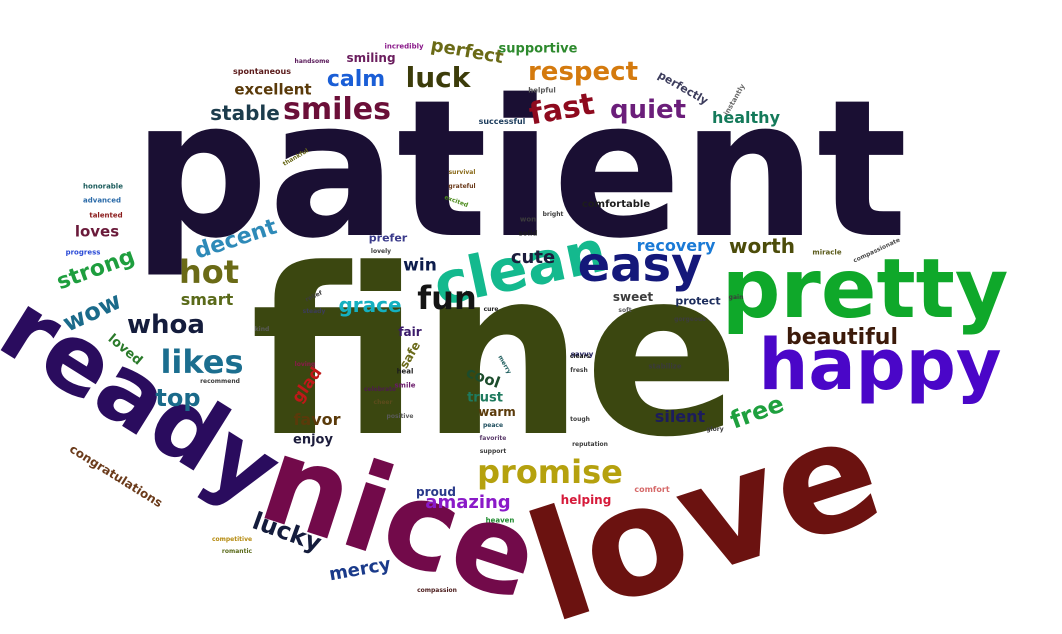 The width and height of the screenshot is (1062, 634). What do you see at coordinates (590, 444) in the screenshot?
I see `word-reputation: reputation` at bounding box center [590, 444].